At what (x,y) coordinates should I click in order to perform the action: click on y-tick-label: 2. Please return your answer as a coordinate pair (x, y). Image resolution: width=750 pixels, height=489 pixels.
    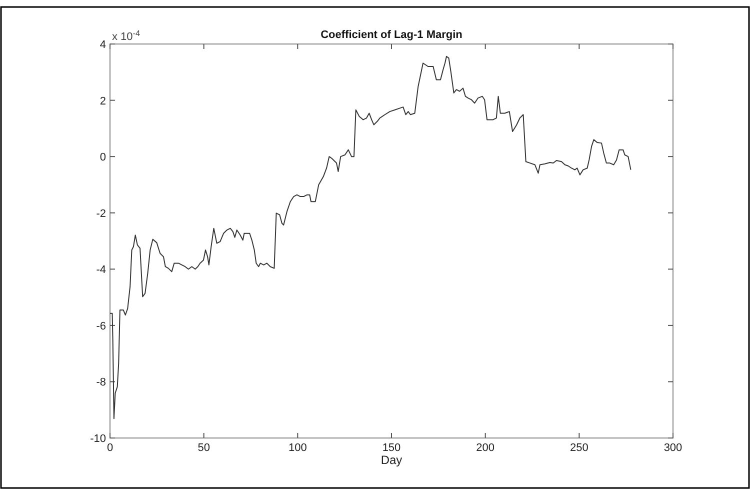
    Looking at the image, I should click on (103, 101).